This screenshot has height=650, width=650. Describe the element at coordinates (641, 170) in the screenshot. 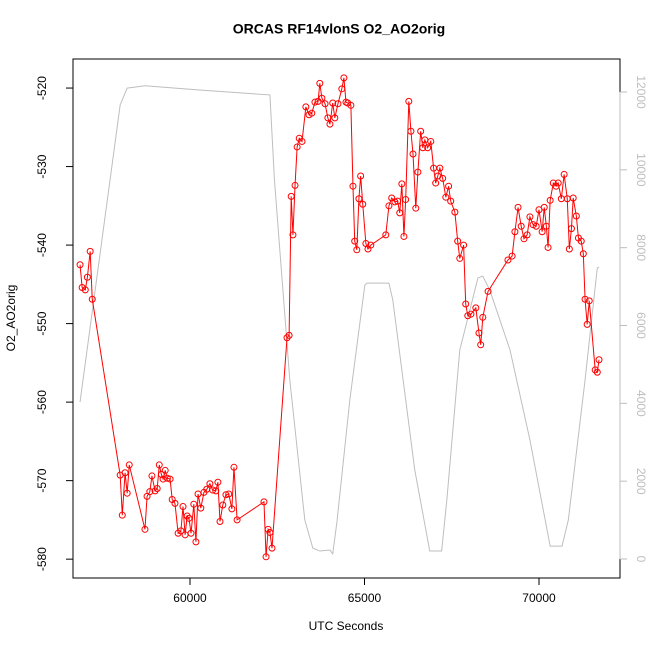

I see `y2-tick-label: 10000` at that location.